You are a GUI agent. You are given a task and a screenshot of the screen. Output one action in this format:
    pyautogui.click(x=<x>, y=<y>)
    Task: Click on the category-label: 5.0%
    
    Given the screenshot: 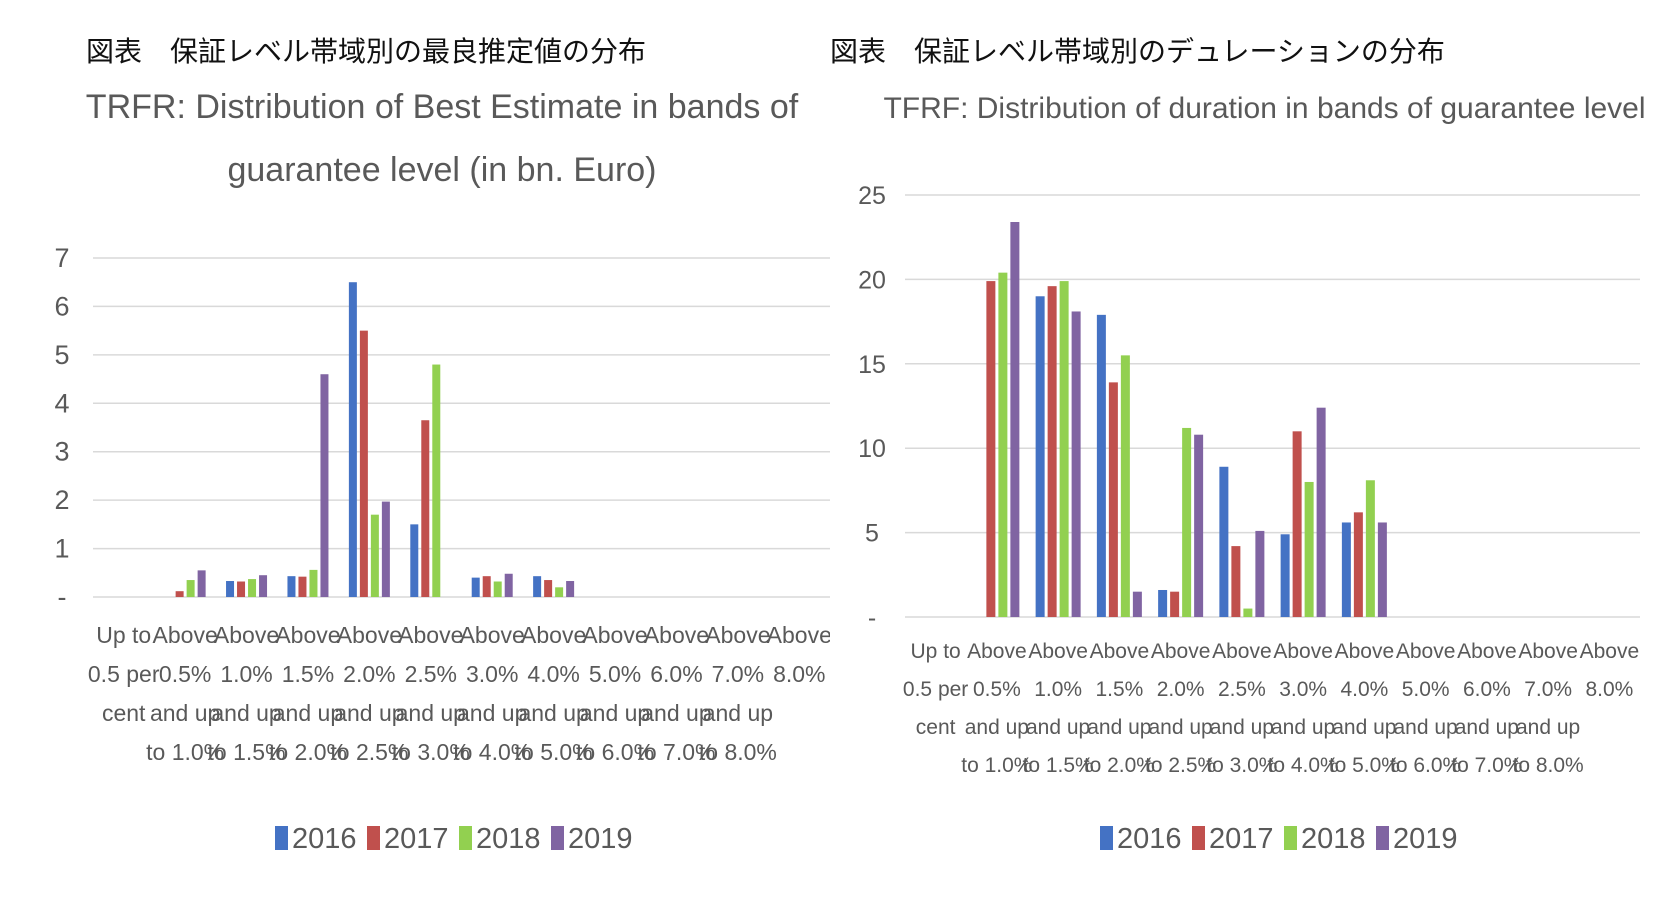 What is the action you would take?
    pyautogui.click(x=1426, y=689)
    